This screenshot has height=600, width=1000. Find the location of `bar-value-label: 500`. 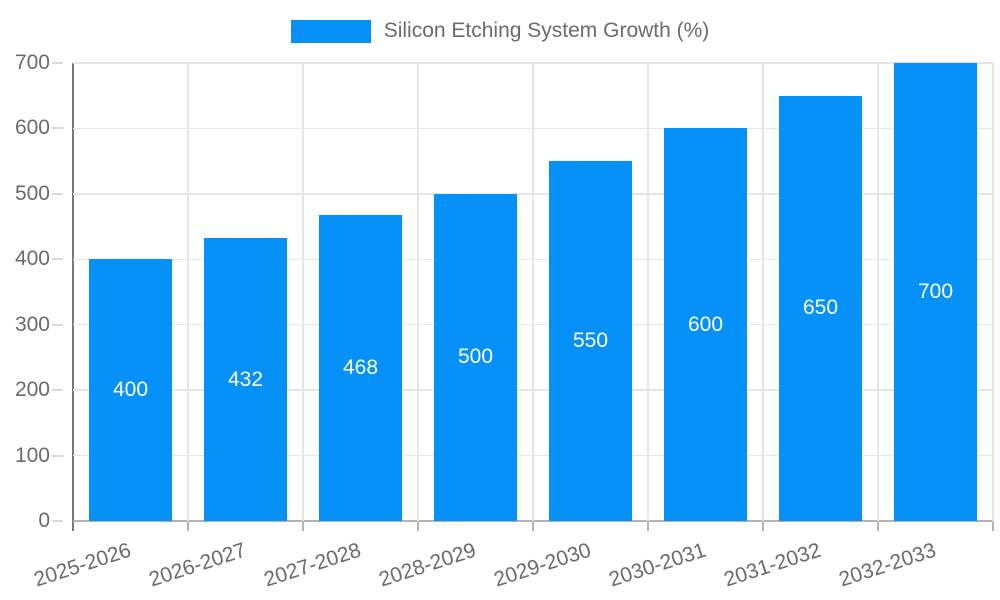

bar-value-label: 500 is located at coordinates (475, 357).